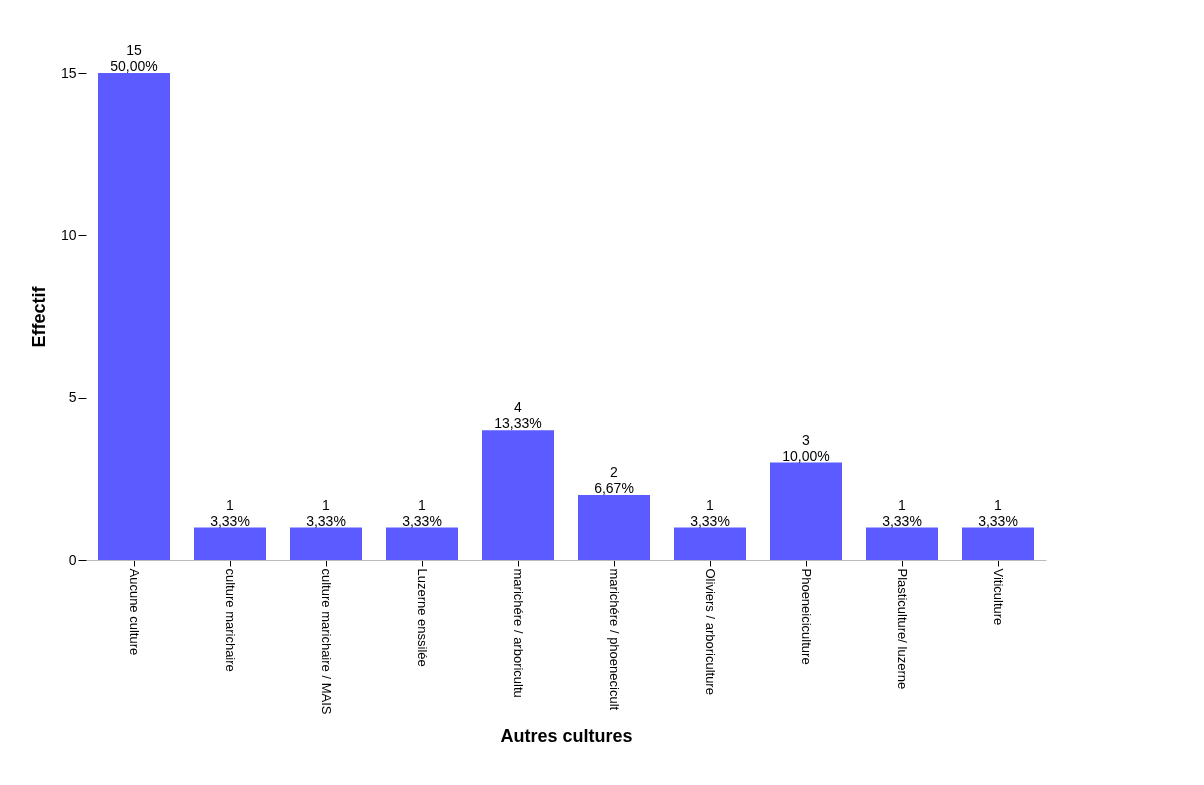 Image resolution: width=1204 pixels, height=785 pixels. What do you see at coordinates (614, 639) in the screenshot?
I see `x-tick-label: marichére / phoenecicult` at bounding box center [614, 639].